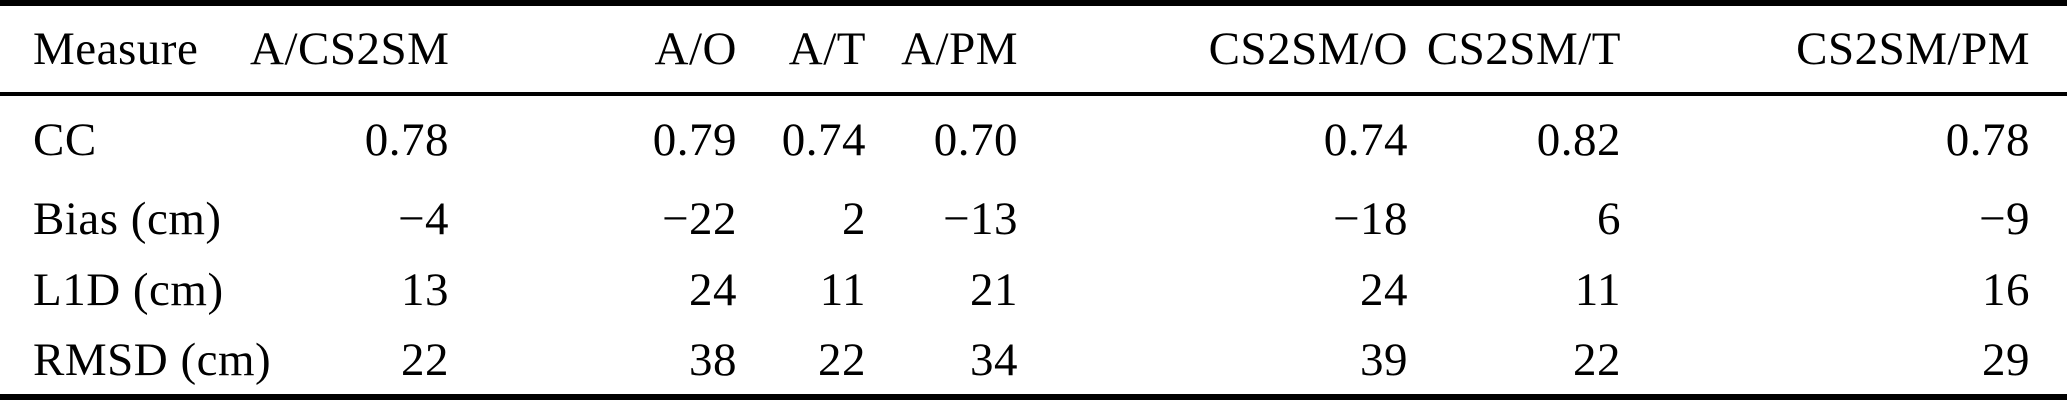 The image size is (2067, 400). Describe the element at coordinates (694, 139) in the screenshot. I see `table-cell: 0.79` at that location.